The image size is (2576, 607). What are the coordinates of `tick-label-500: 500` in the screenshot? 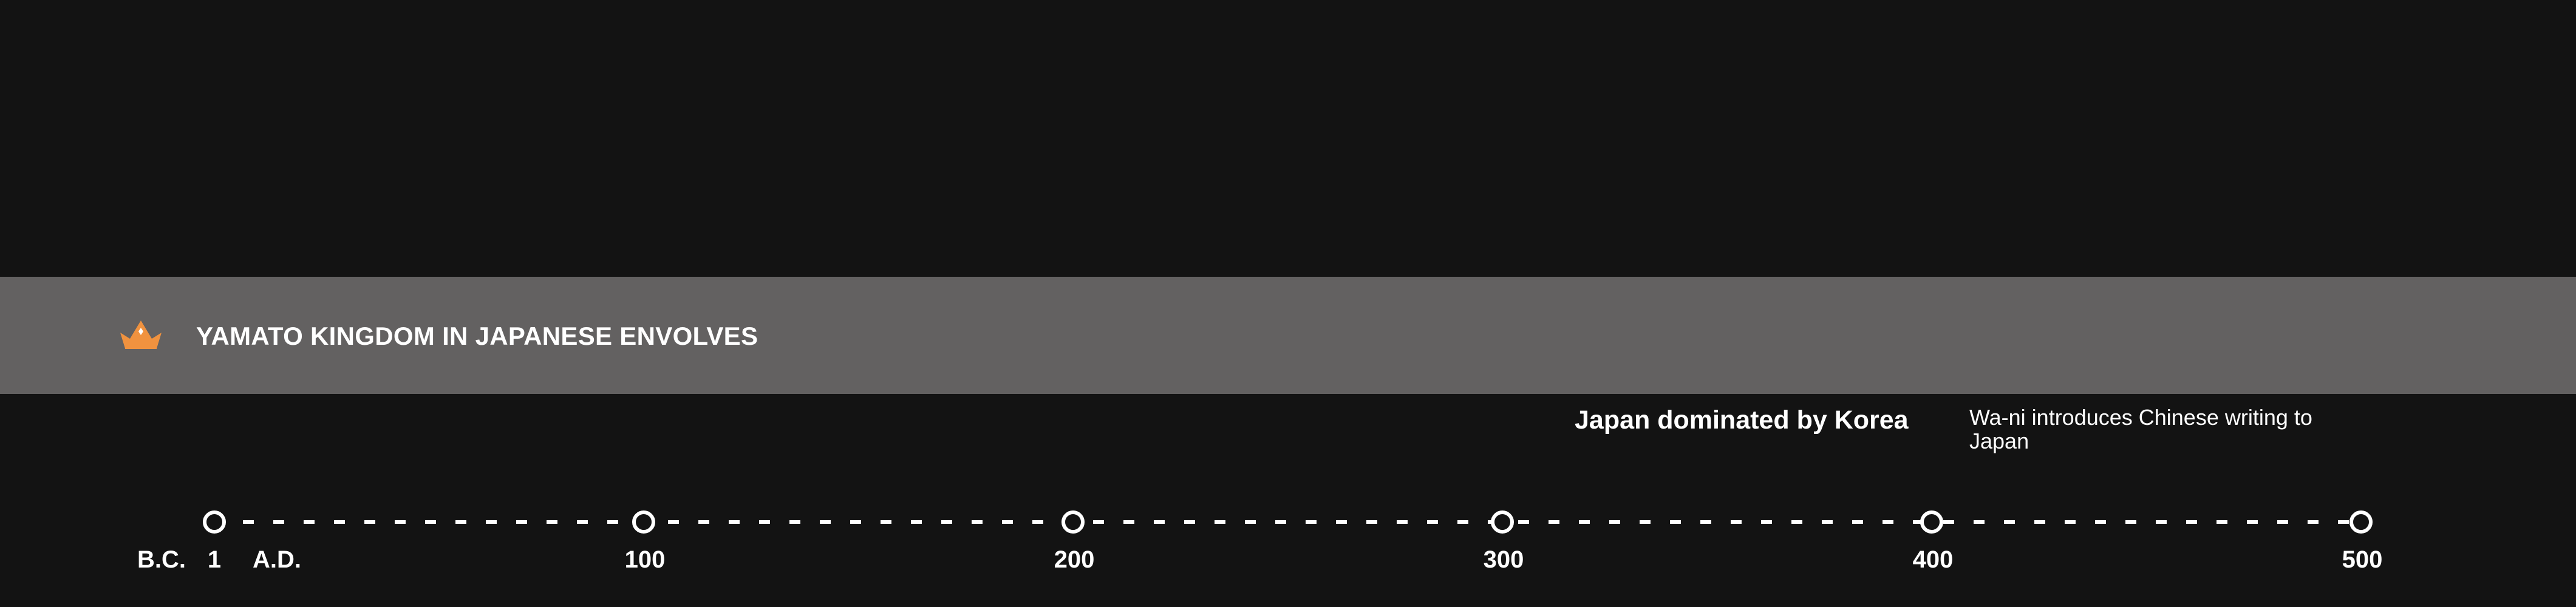 It's located at (2362, 559).